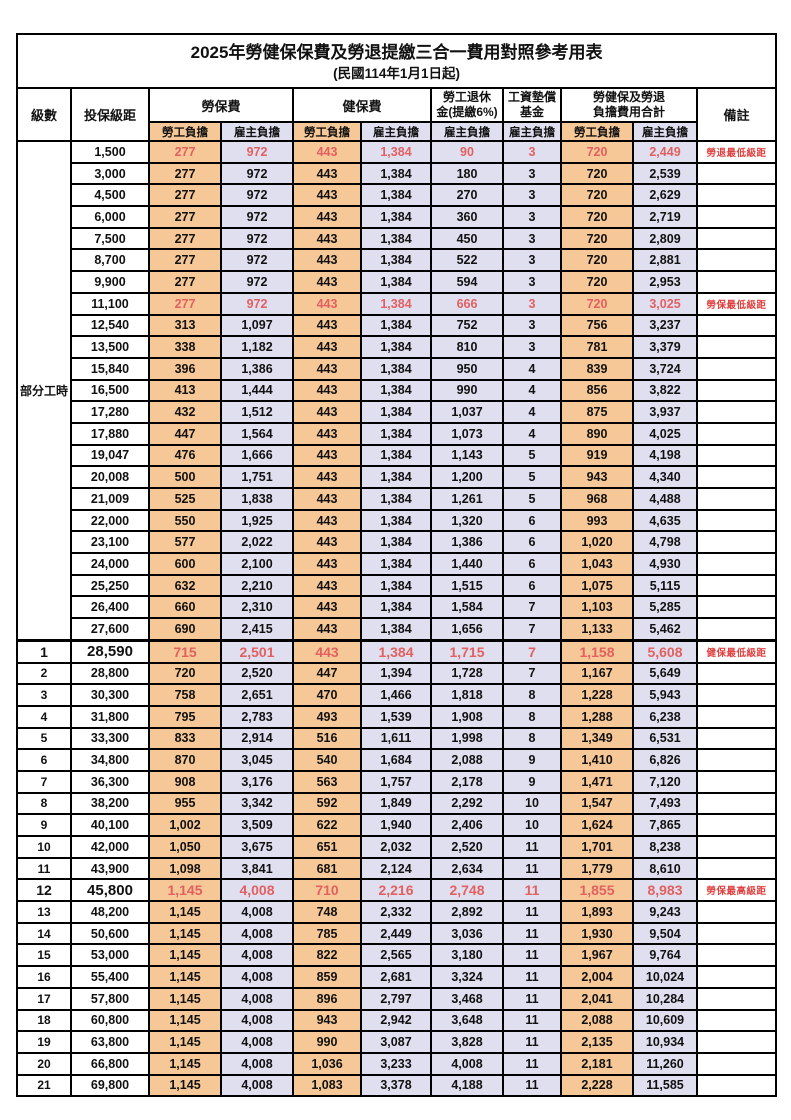 This screenshot has width=791, height=1120. What do you see at coordinates (665, 1020) in the screenshot?
I see `fee-cell: 10,609` at bounding box center [665, 1020].